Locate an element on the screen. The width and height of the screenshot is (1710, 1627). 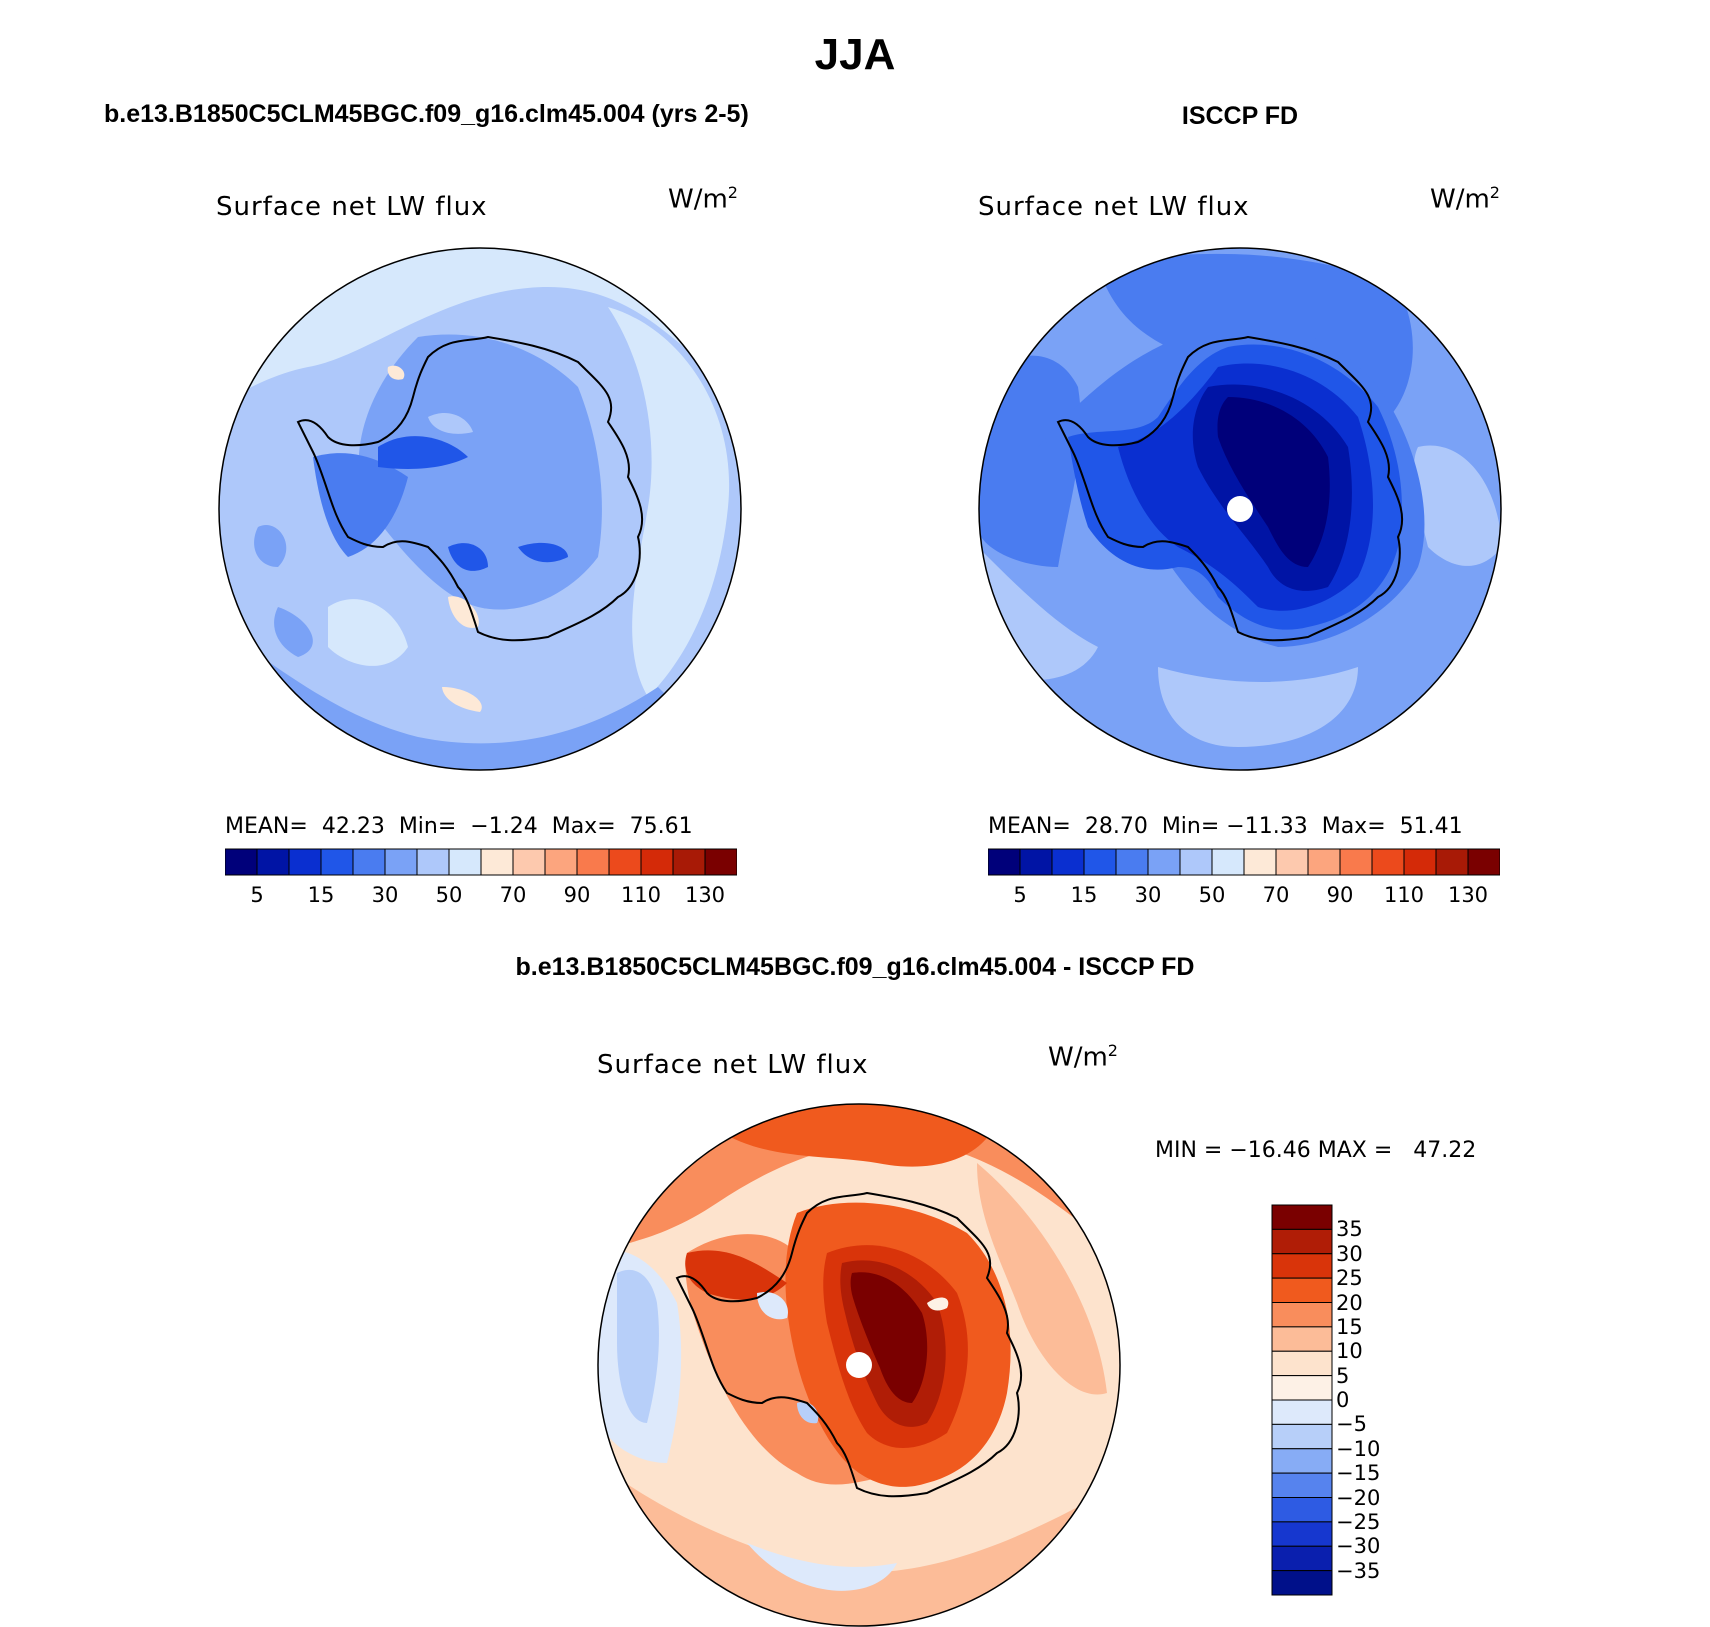
right-colorbar is located at coordinates (1244, 862).